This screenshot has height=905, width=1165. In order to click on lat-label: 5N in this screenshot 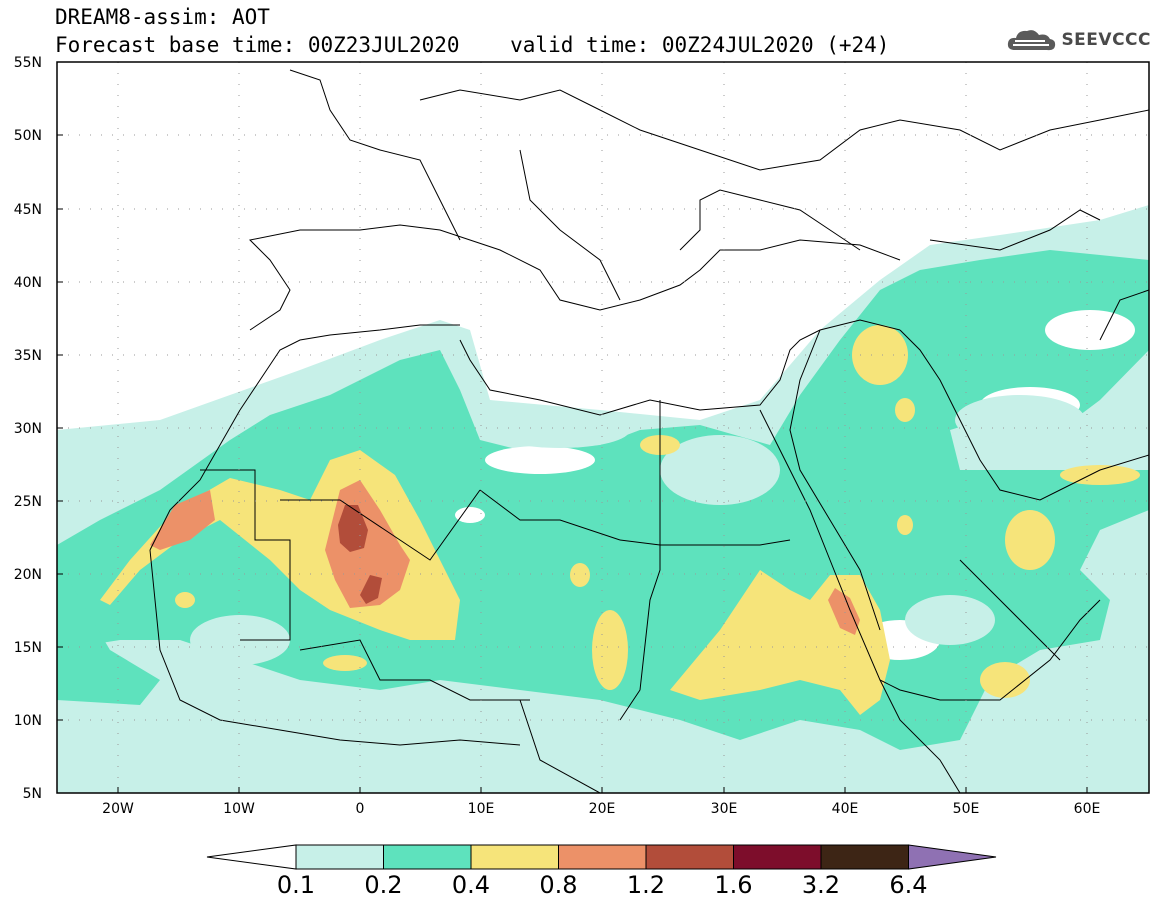, I will do `click(32, 794)`.